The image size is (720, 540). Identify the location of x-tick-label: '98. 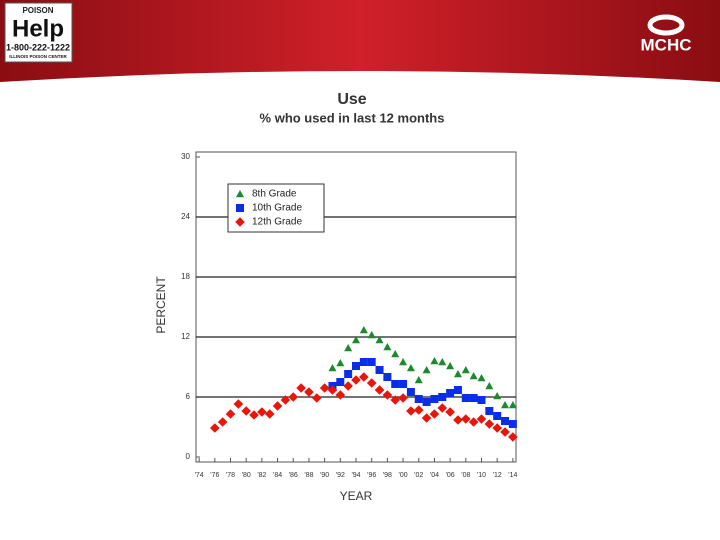
(387, 475).